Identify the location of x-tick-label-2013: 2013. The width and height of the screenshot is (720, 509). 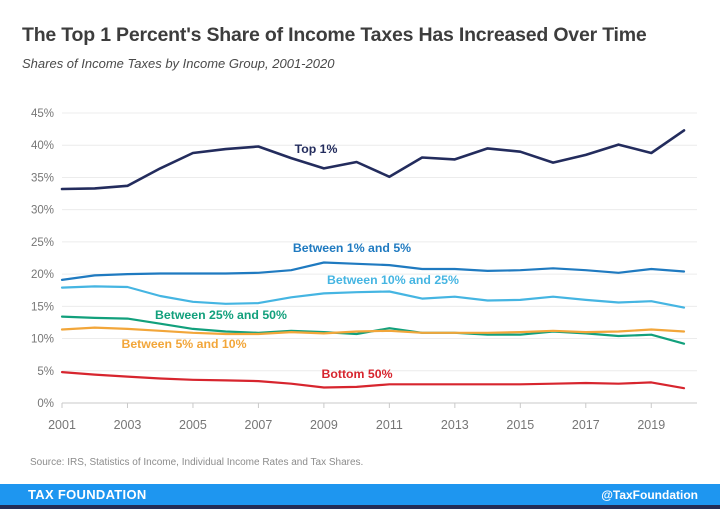
(455, 425).